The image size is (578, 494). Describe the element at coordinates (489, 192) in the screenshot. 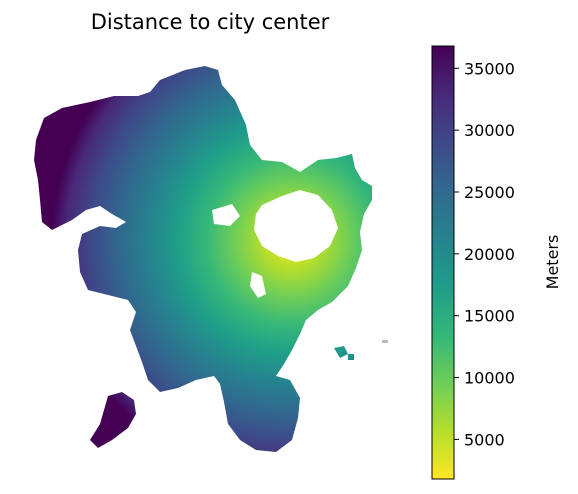

I see `colorbar-tick-label: 25000` at that location.